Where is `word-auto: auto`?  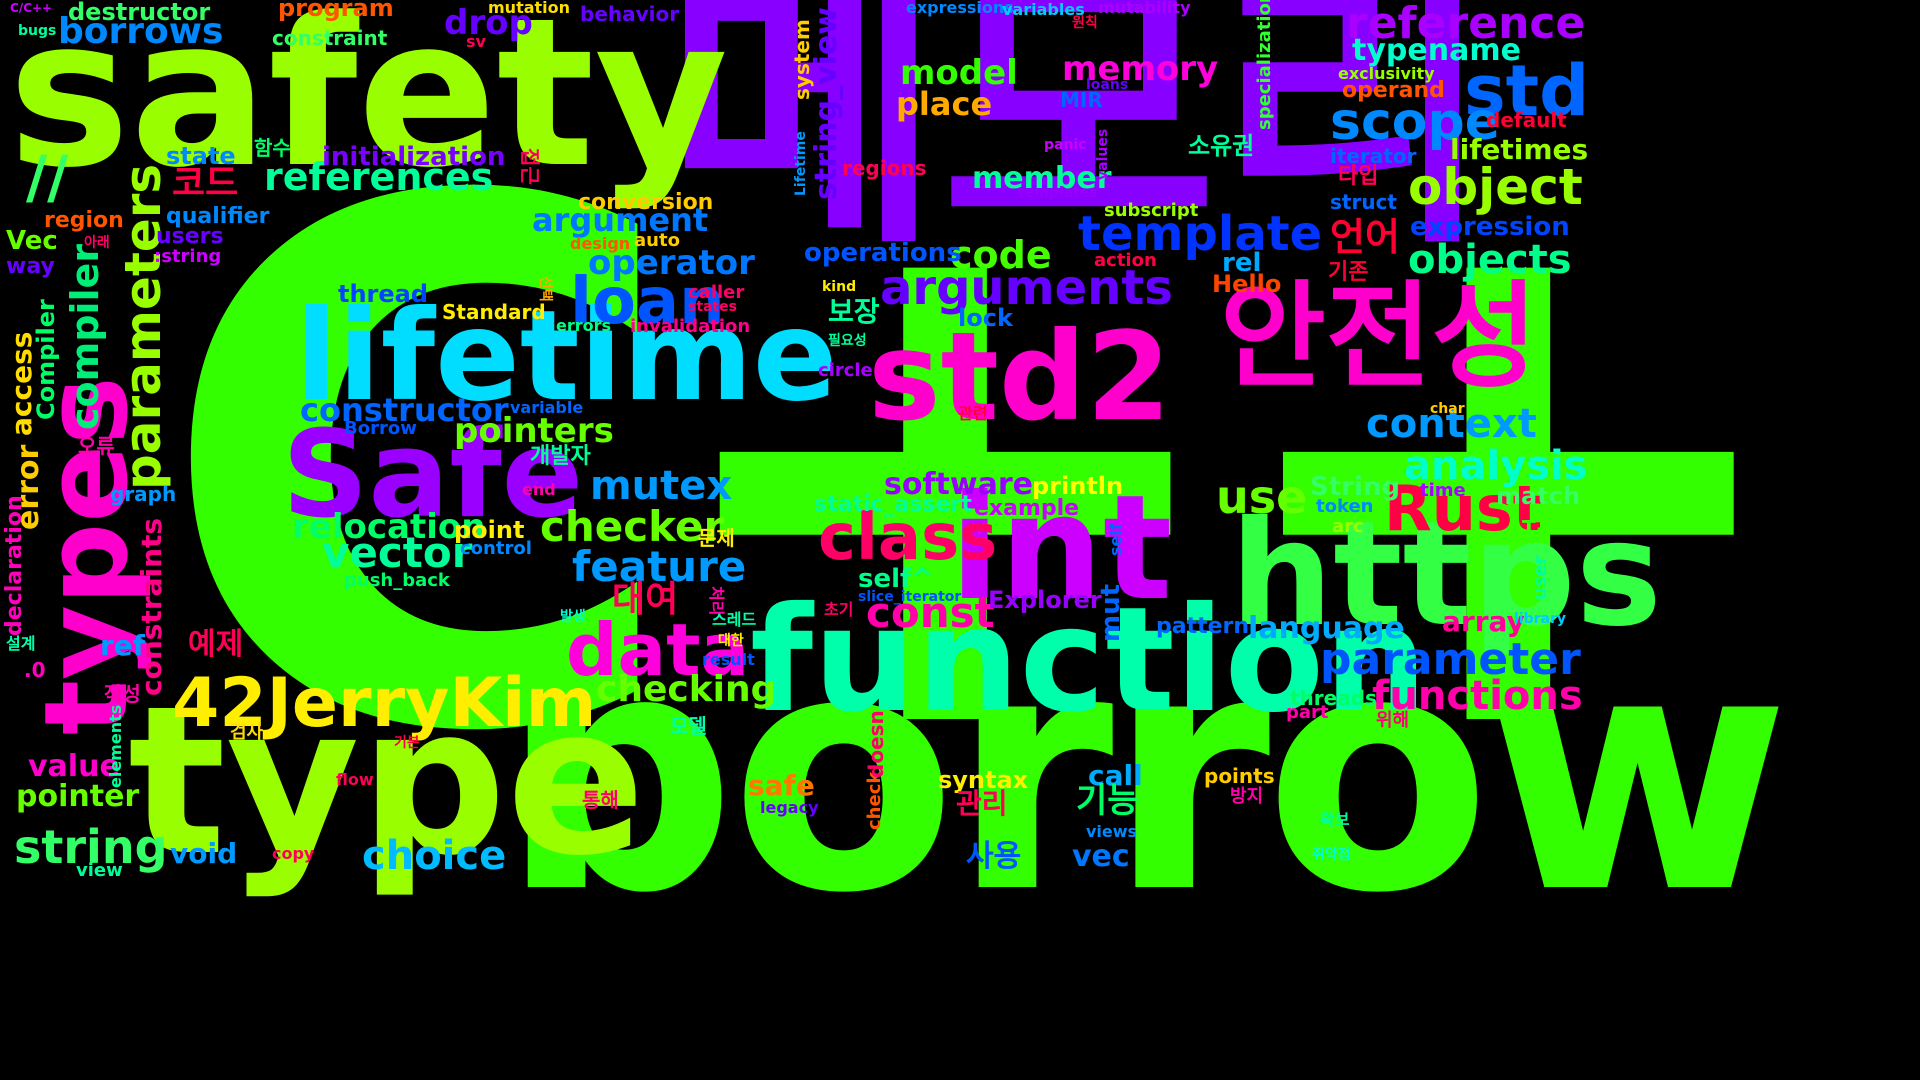
word-auto: auto is located at coordinates (657, 240).